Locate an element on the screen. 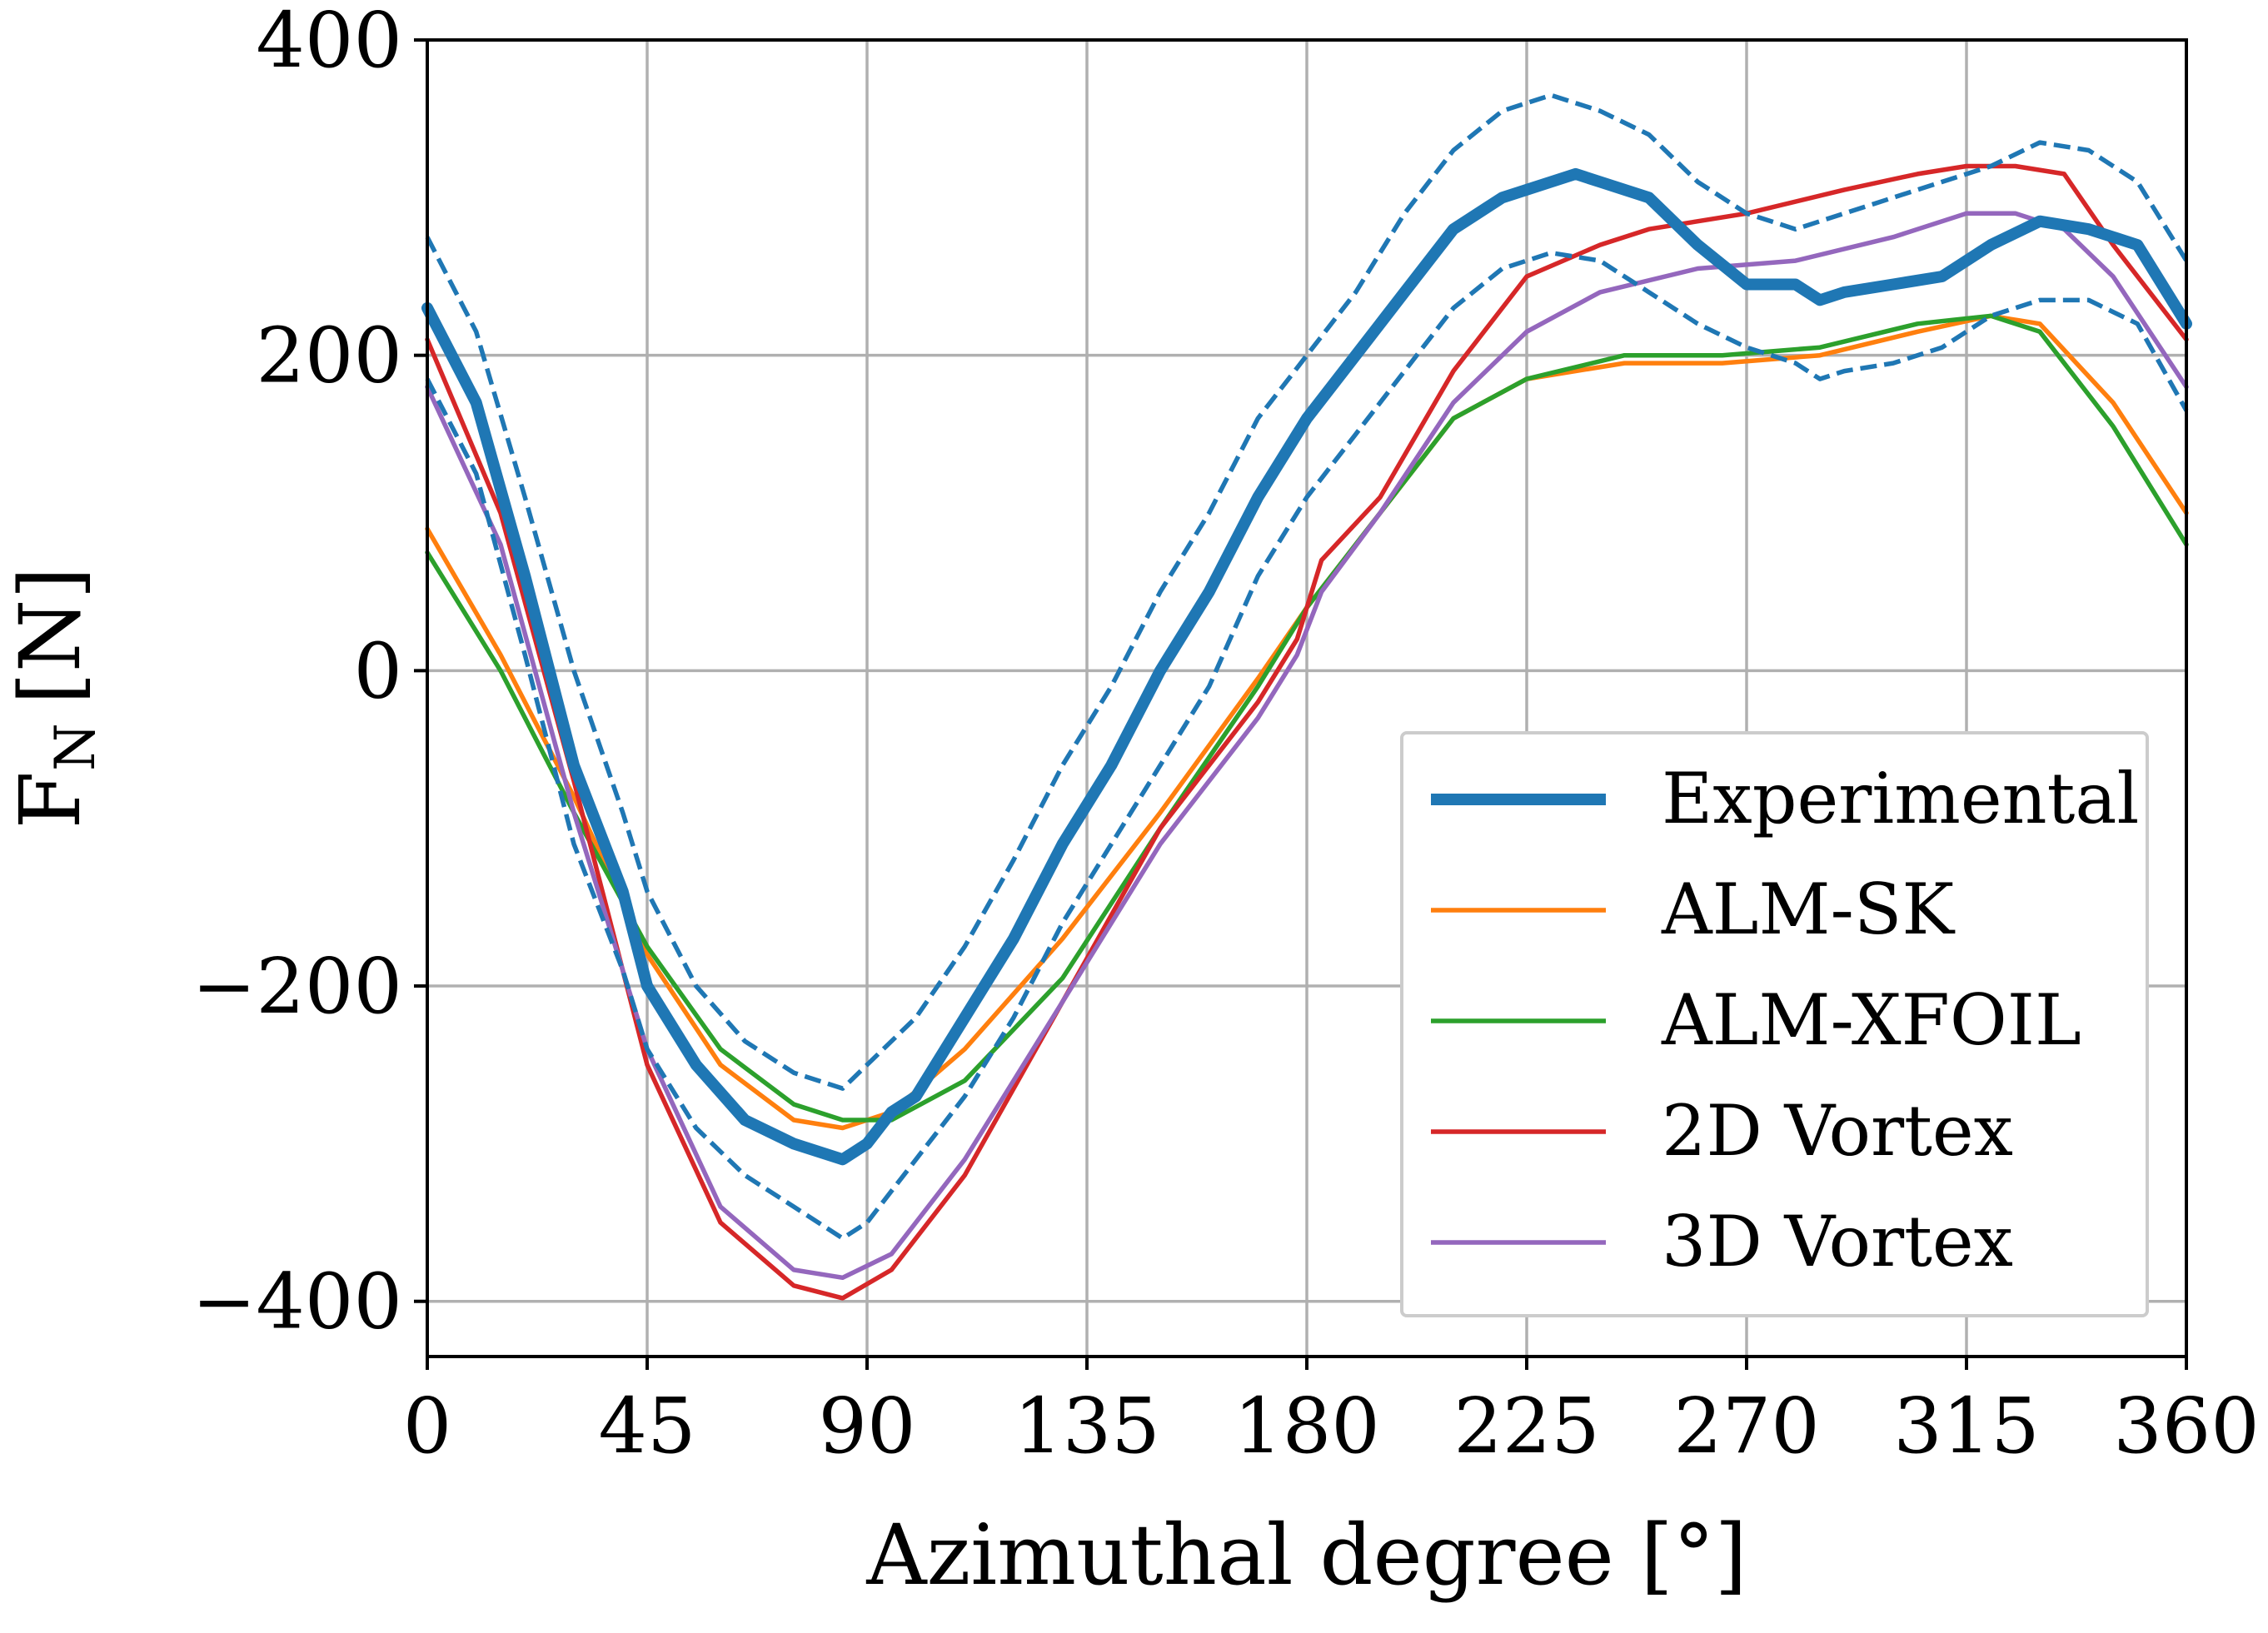 The height and width of the screenshot is (1633, 2268). y-tick-label: −200 is located at coordinates (297, 987).